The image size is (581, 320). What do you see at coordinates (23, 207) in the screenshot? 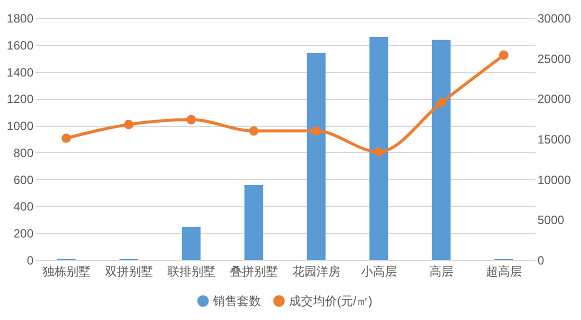
I see `y-tick-label: 400` at bounding box center [23, 207].